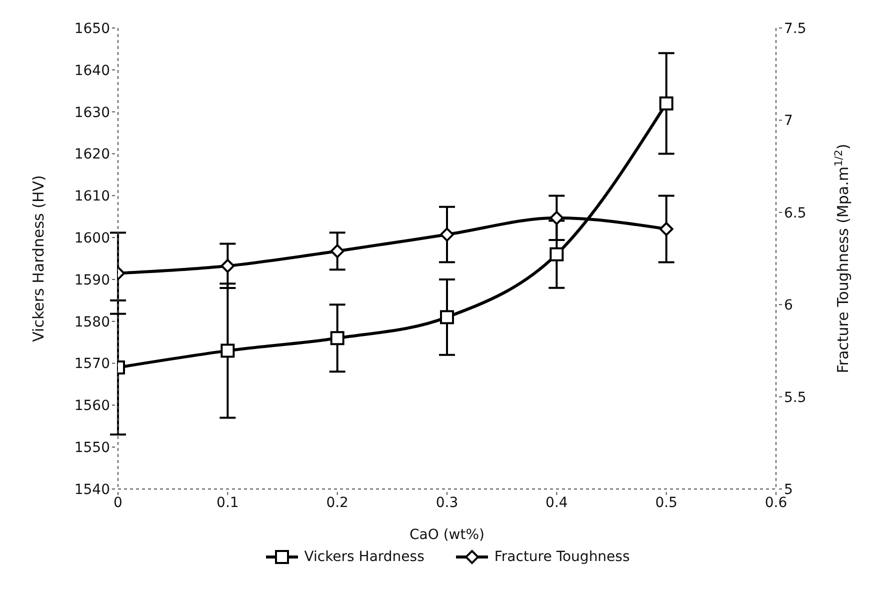 The width and height of the screenshot is (894, 593). What do you see at coordinates (364, 557) in the screenshot?
I see `legend-label: Vickers Hardness` at bounding box center [364, 557].